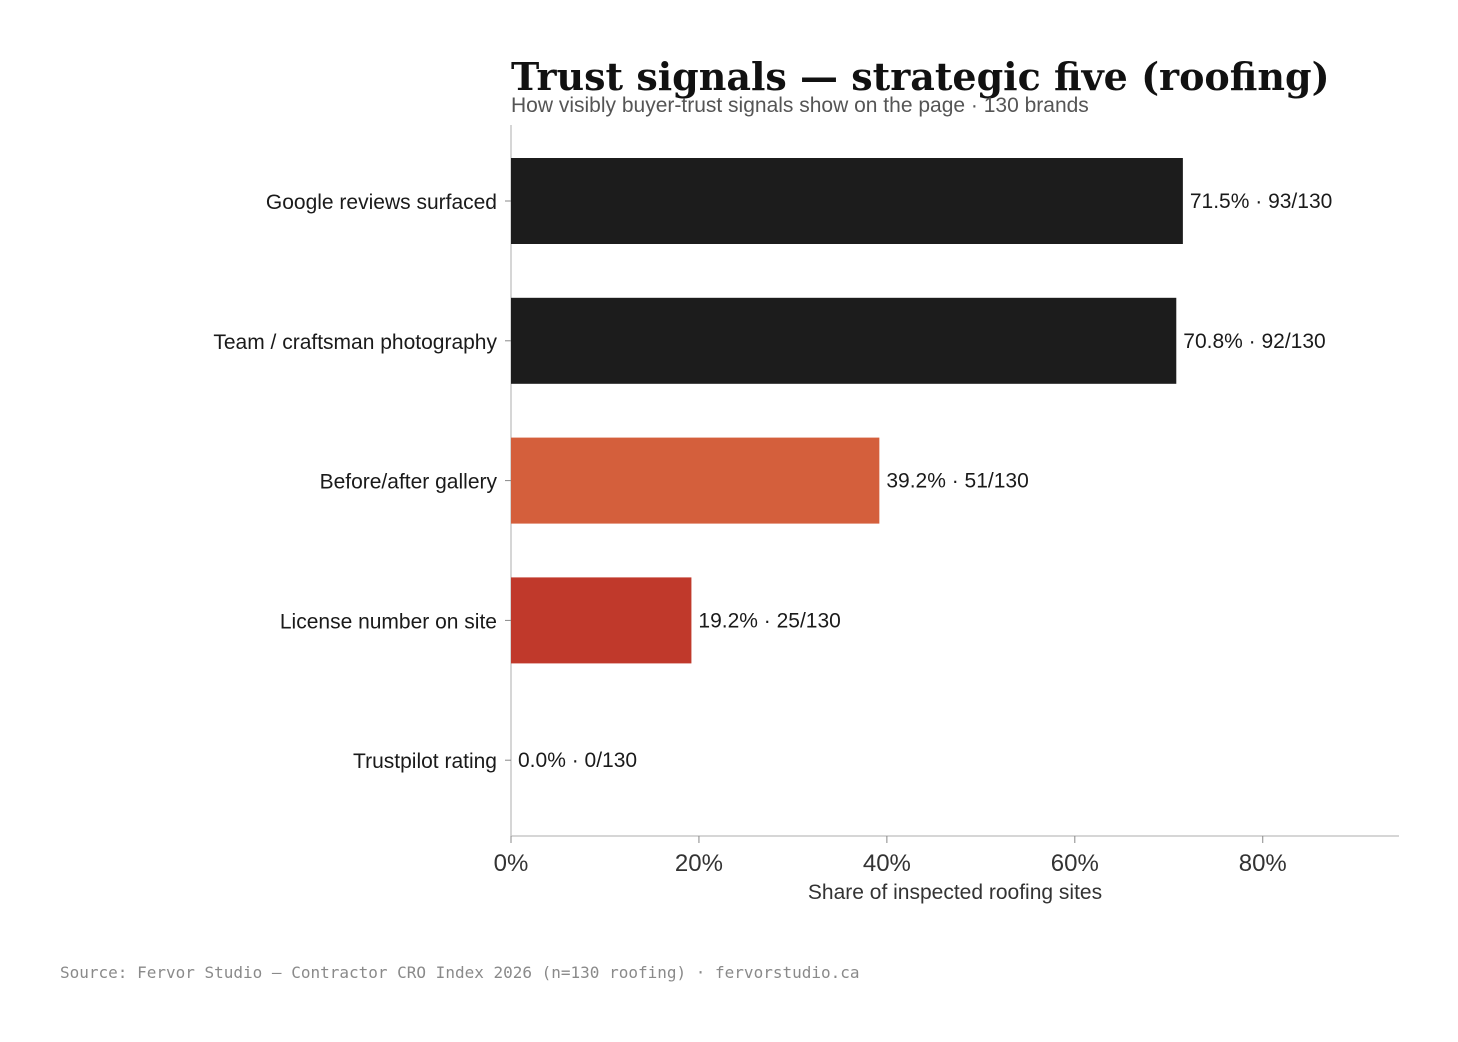 The width and height of the screenshot is (1458, 1042). I want to click on value-label-4: 19.2% · 25/130, so click(769, 620).